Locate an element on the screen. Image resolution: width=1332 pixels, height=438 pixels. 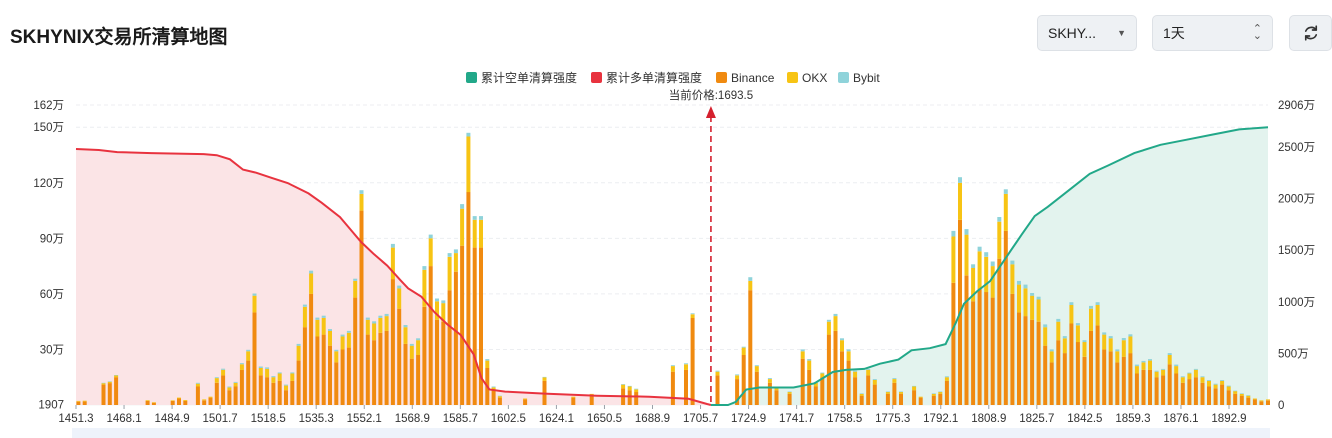
x-tick-label: 1808.9 is located at coordinates (988, 419).